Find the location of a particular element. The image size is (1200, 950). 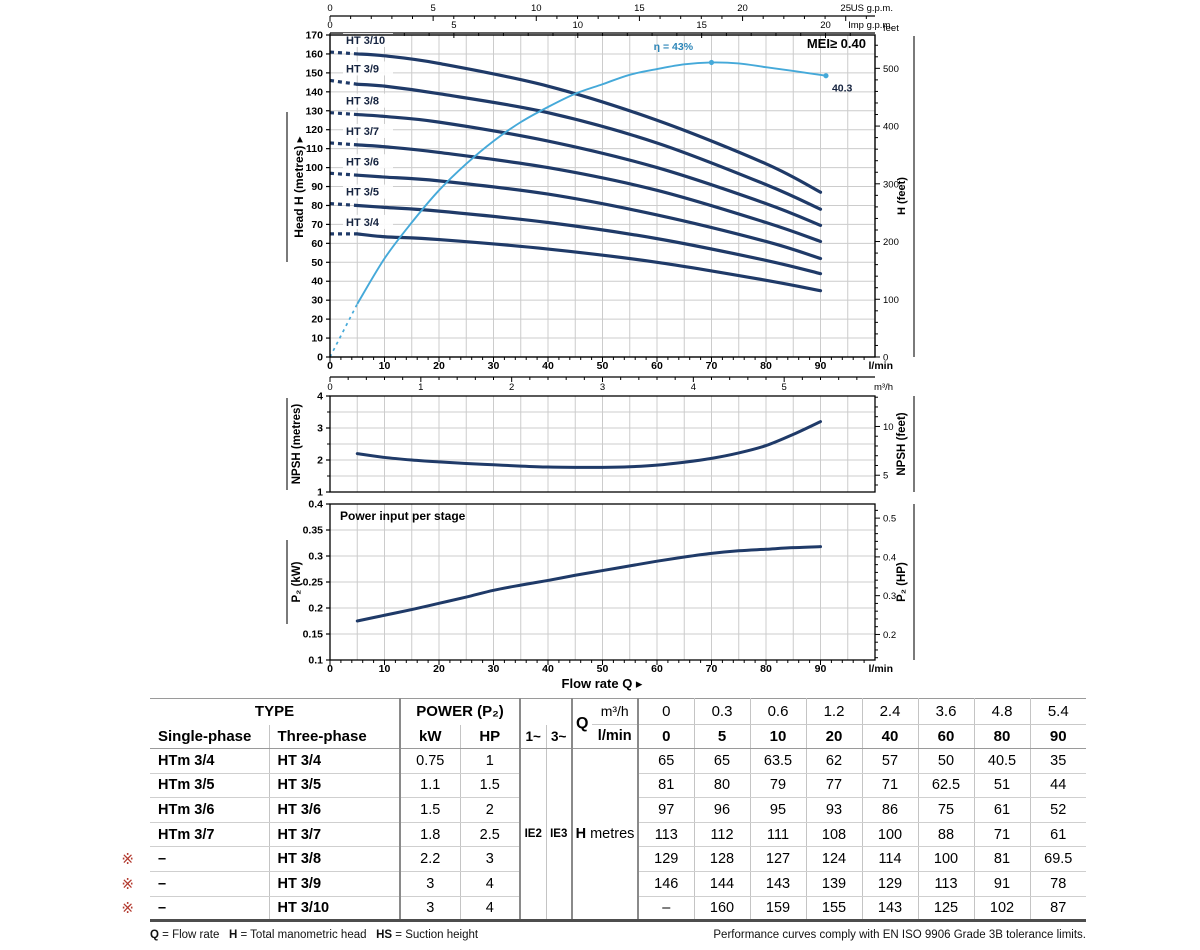

head-value-cell: 44 is located at coordinates (1058, 786).